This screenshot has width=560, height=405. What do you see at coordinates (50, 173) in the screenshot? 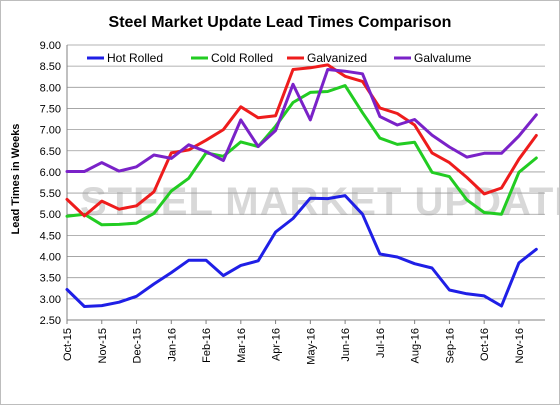
I see `y-tick-label: 6.00` at bounding box center [50, 173].